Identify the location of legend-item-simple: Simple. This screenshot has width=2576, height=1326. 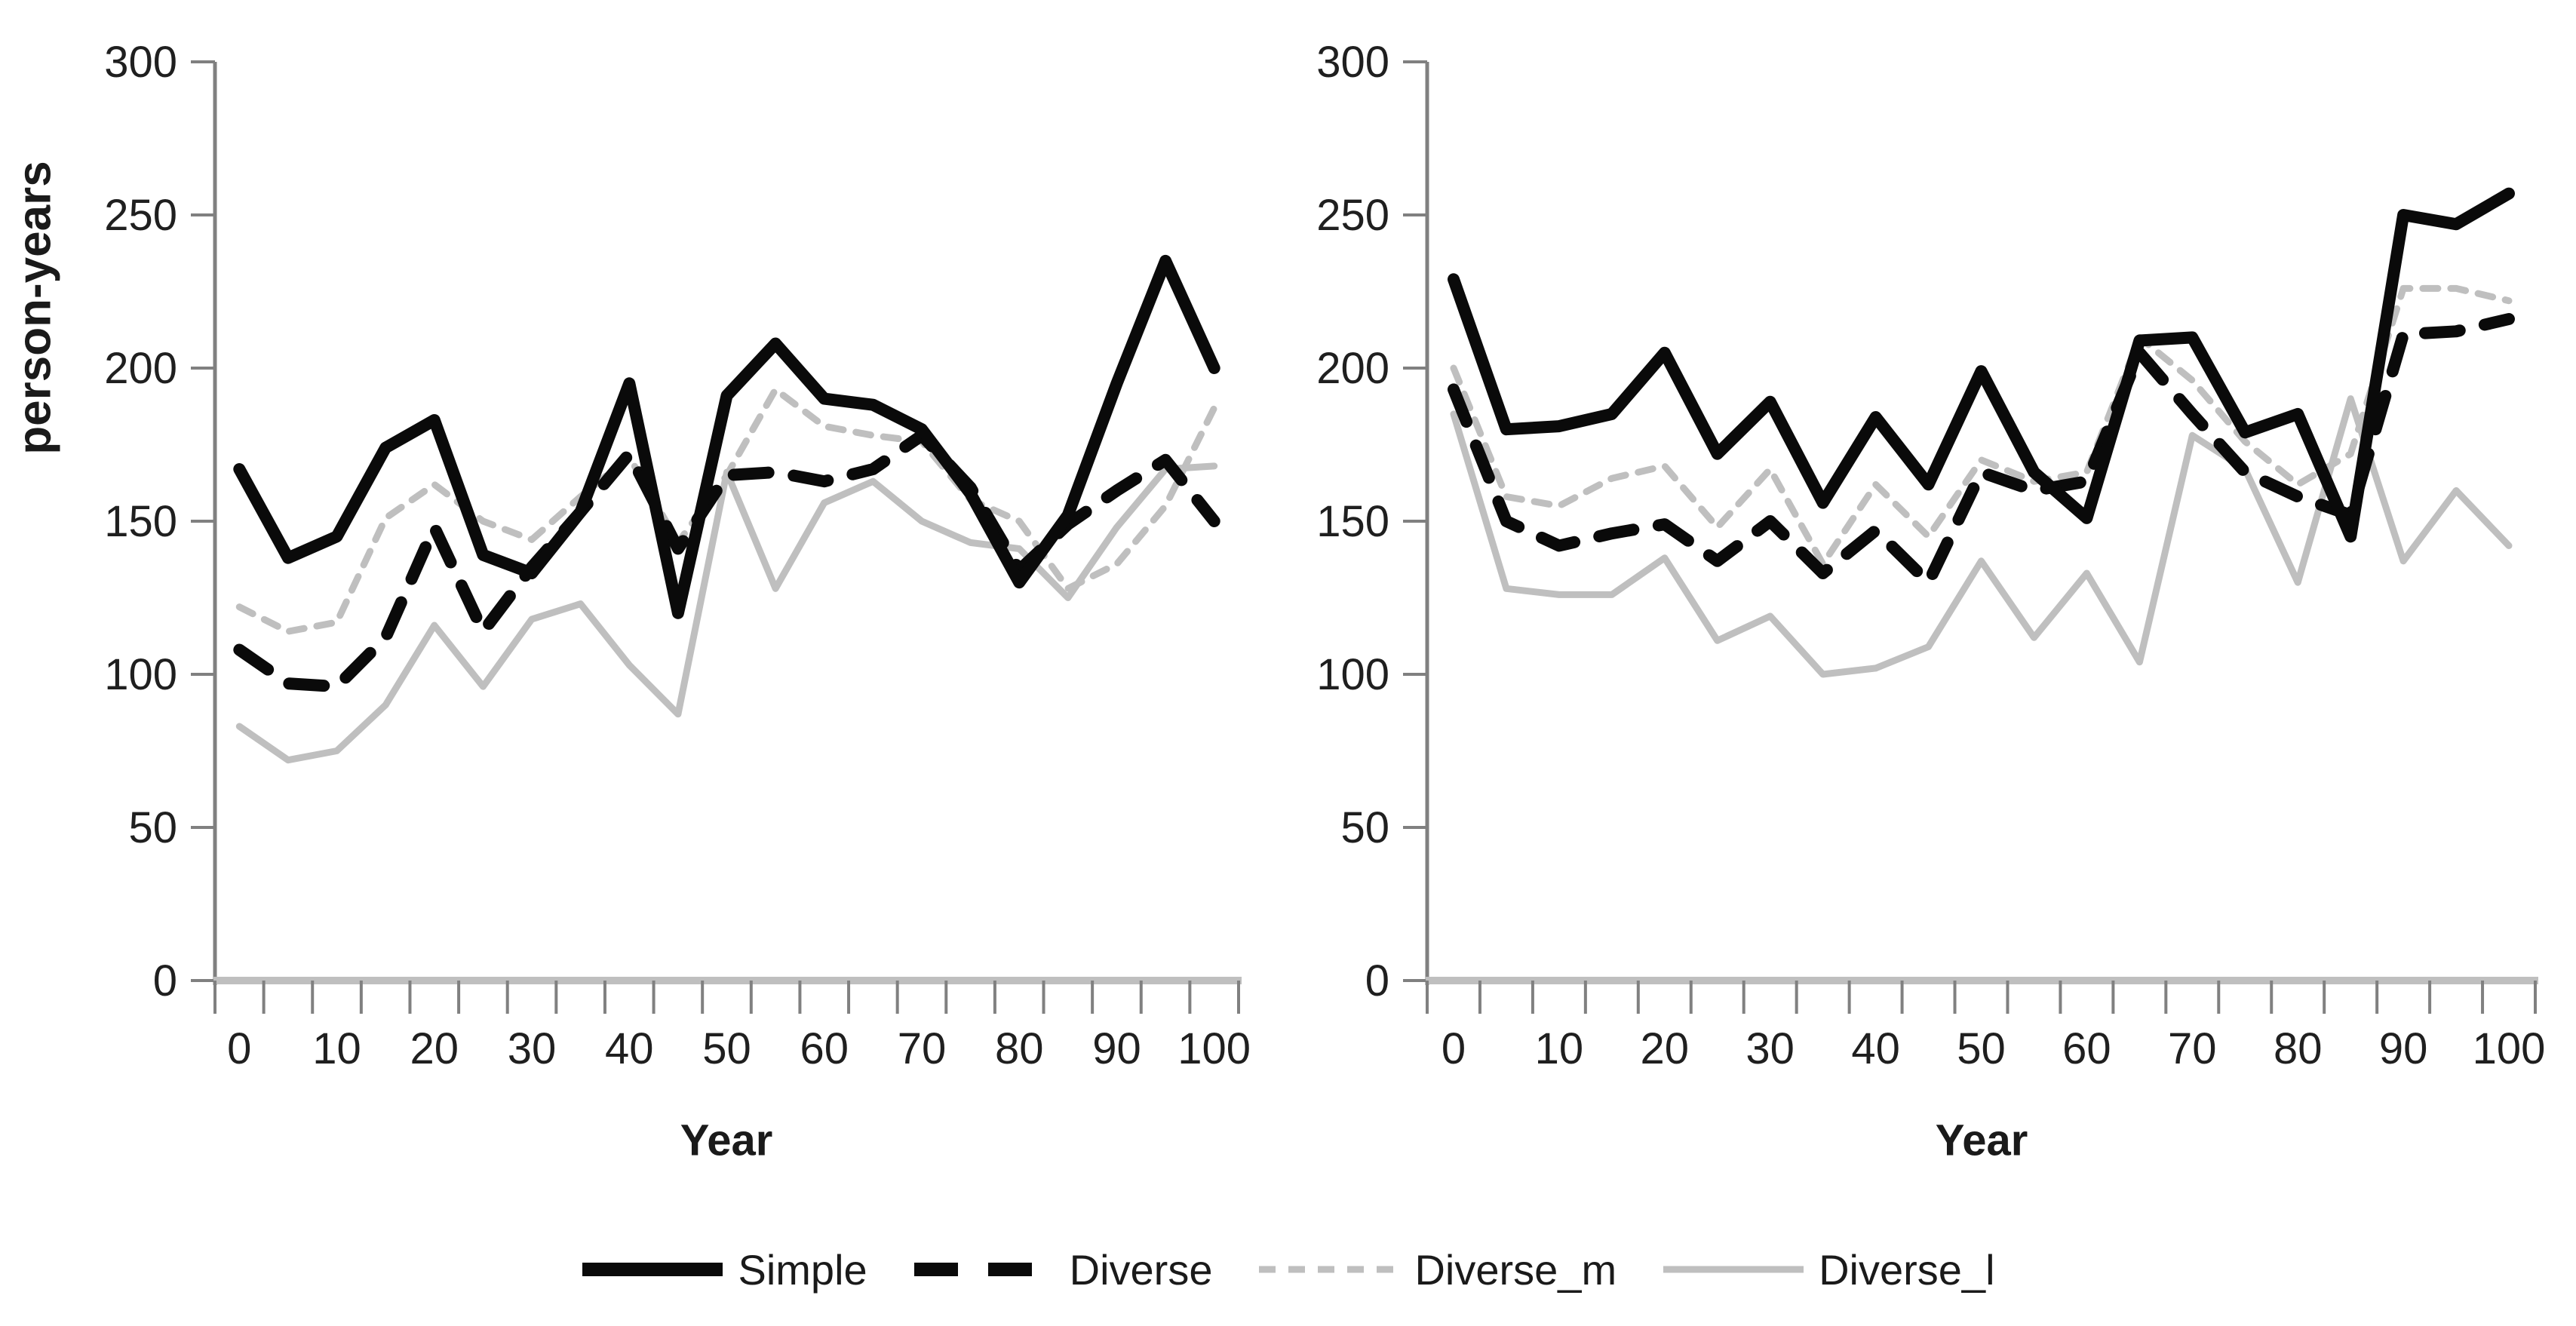
(724, 1269).